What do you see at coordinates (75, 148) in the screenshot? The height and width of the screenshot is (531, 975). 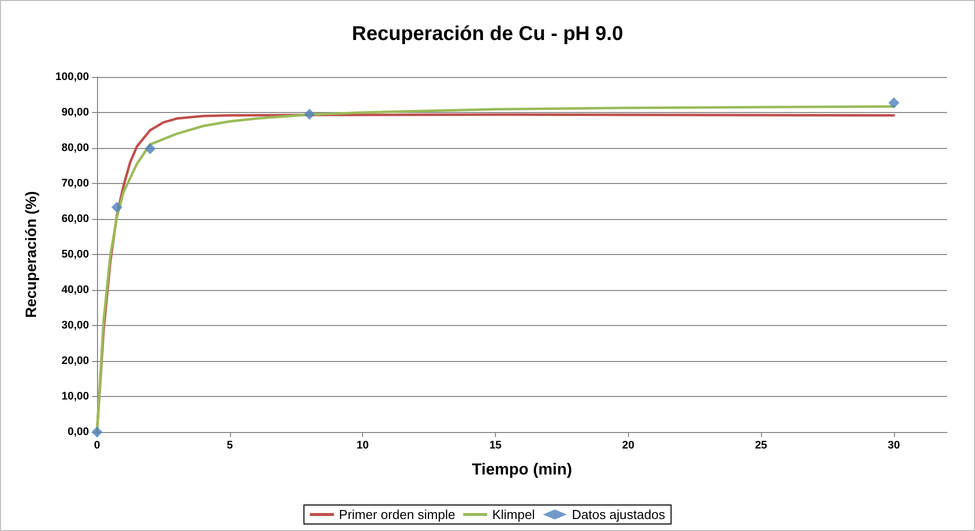 I see `y-tick-label: 80,00` at bounding box center [75, 148].